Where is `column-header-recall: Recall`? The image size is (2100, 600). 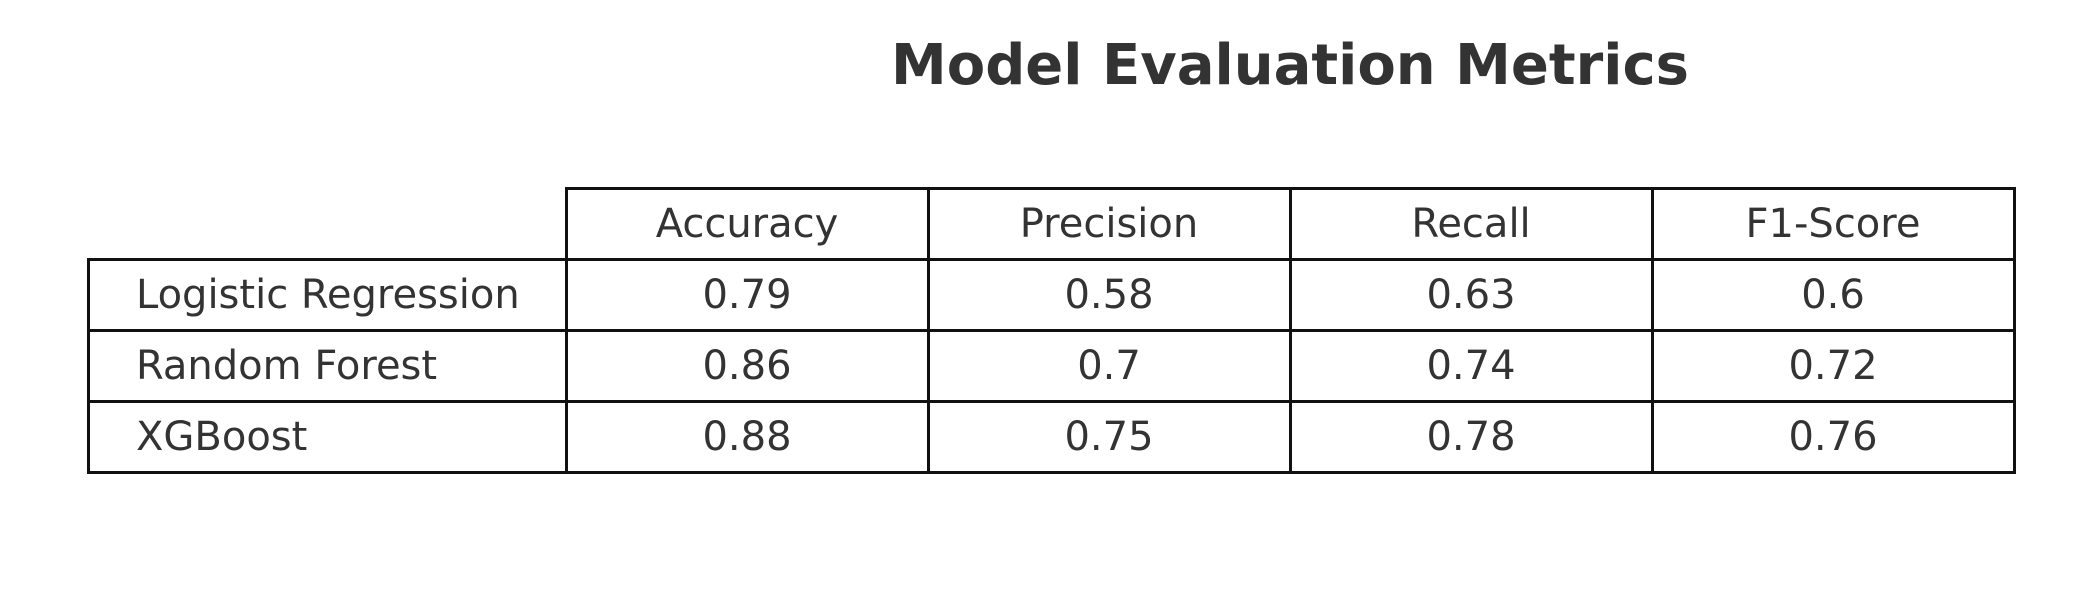 column-header-recall: Recall is located at coordinates (1471, 224).